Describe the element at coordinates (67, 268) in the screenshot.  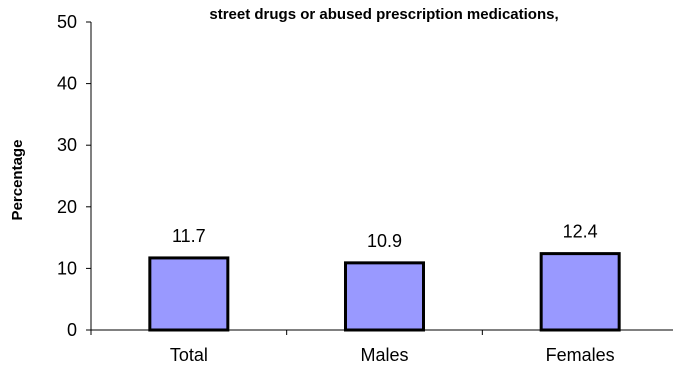
I see `y-tick-label: 10` at that location.